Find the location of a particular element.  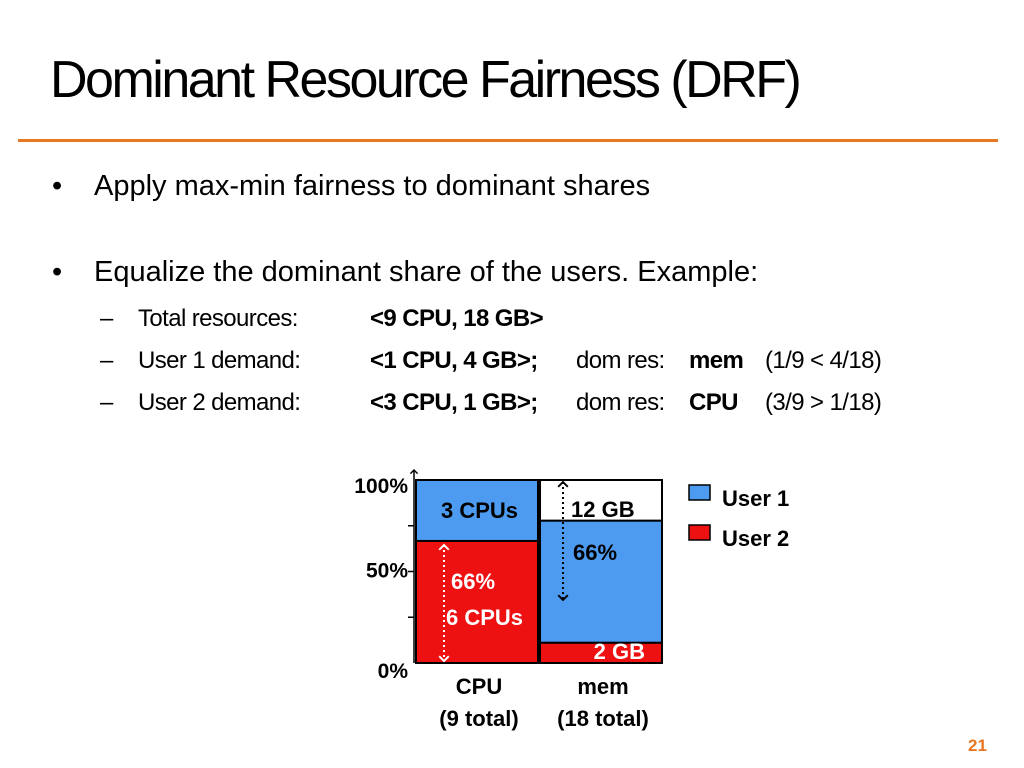

sub-bullet-value: <3 CPU, 1 GB>; is located at coordinates (454, 402).